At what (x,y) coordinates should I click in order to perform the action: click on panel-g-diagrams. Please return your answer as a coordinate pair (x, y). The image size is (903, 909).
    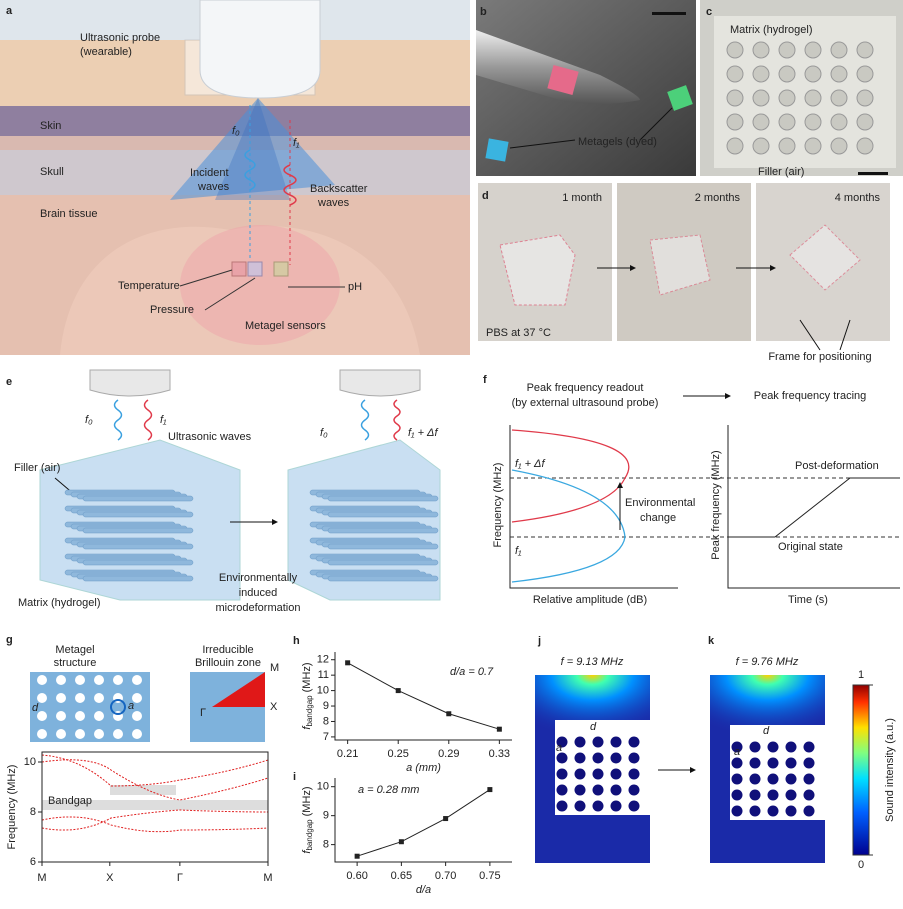
    Looking at the image, I should click on (147, 707).